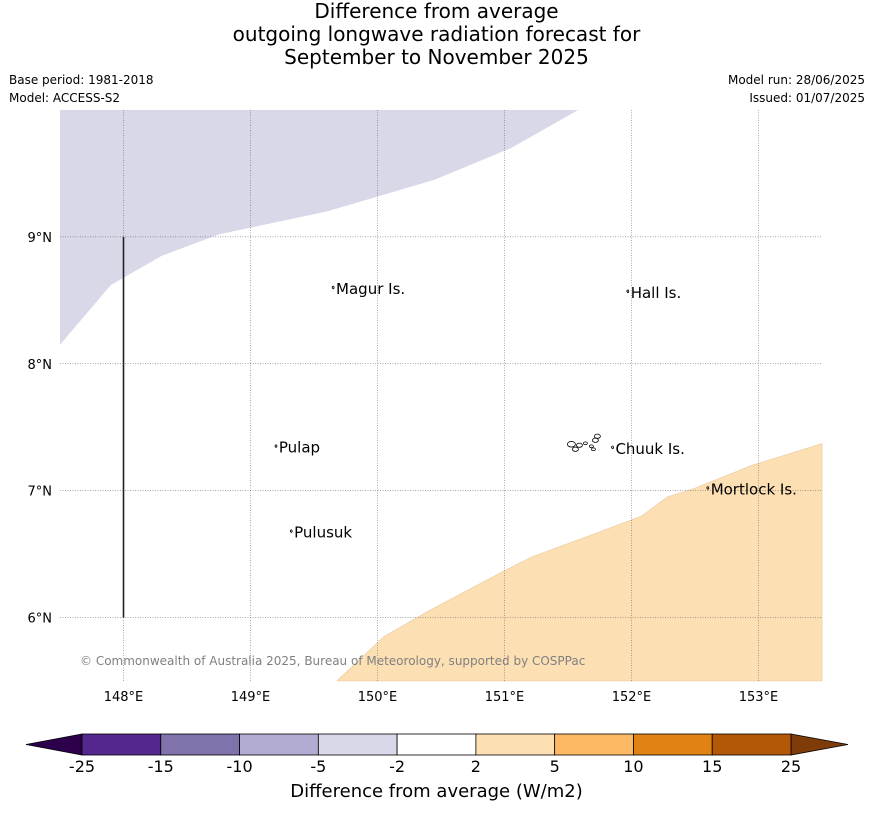  I want to click on lat-tick-label: 7°N, so click(40, 492).